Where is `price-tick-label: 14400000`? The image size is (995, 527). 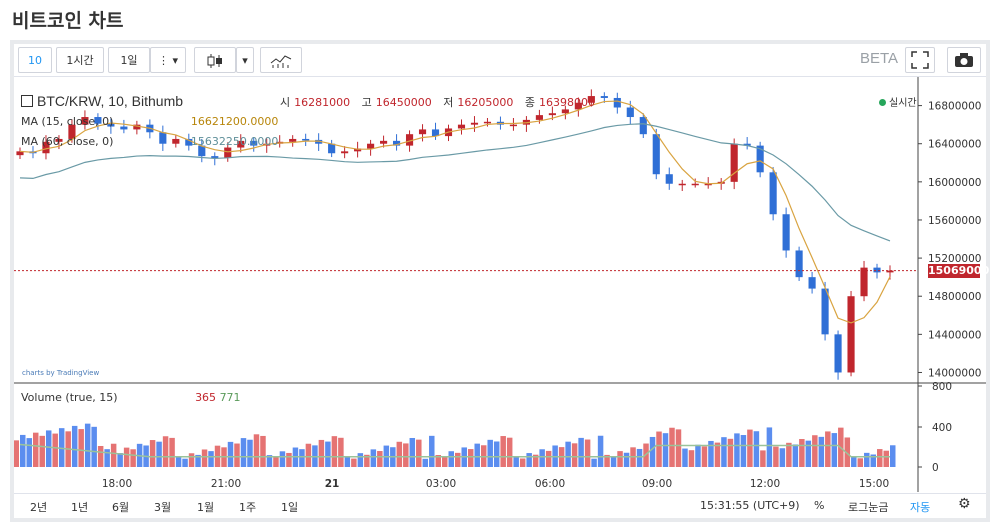
price-tick-label: 14400000 is located at coordinates (954, 335).